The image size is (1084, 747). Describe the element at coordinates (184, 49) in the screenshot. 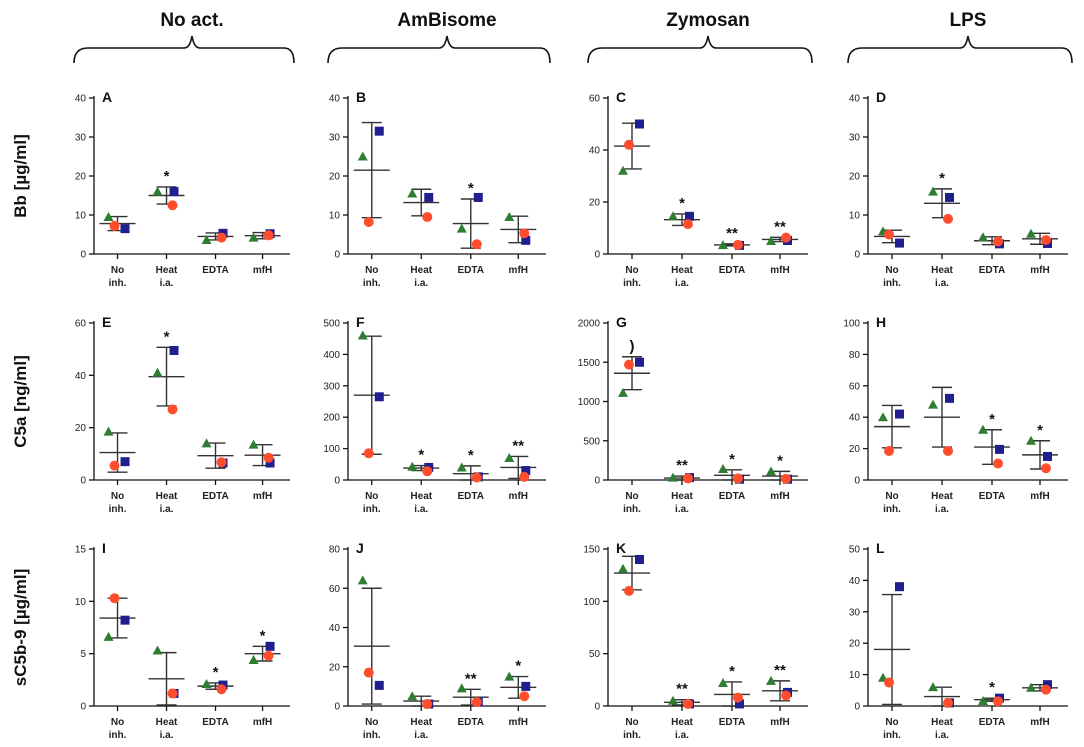

I see `column-bracket` at that location.